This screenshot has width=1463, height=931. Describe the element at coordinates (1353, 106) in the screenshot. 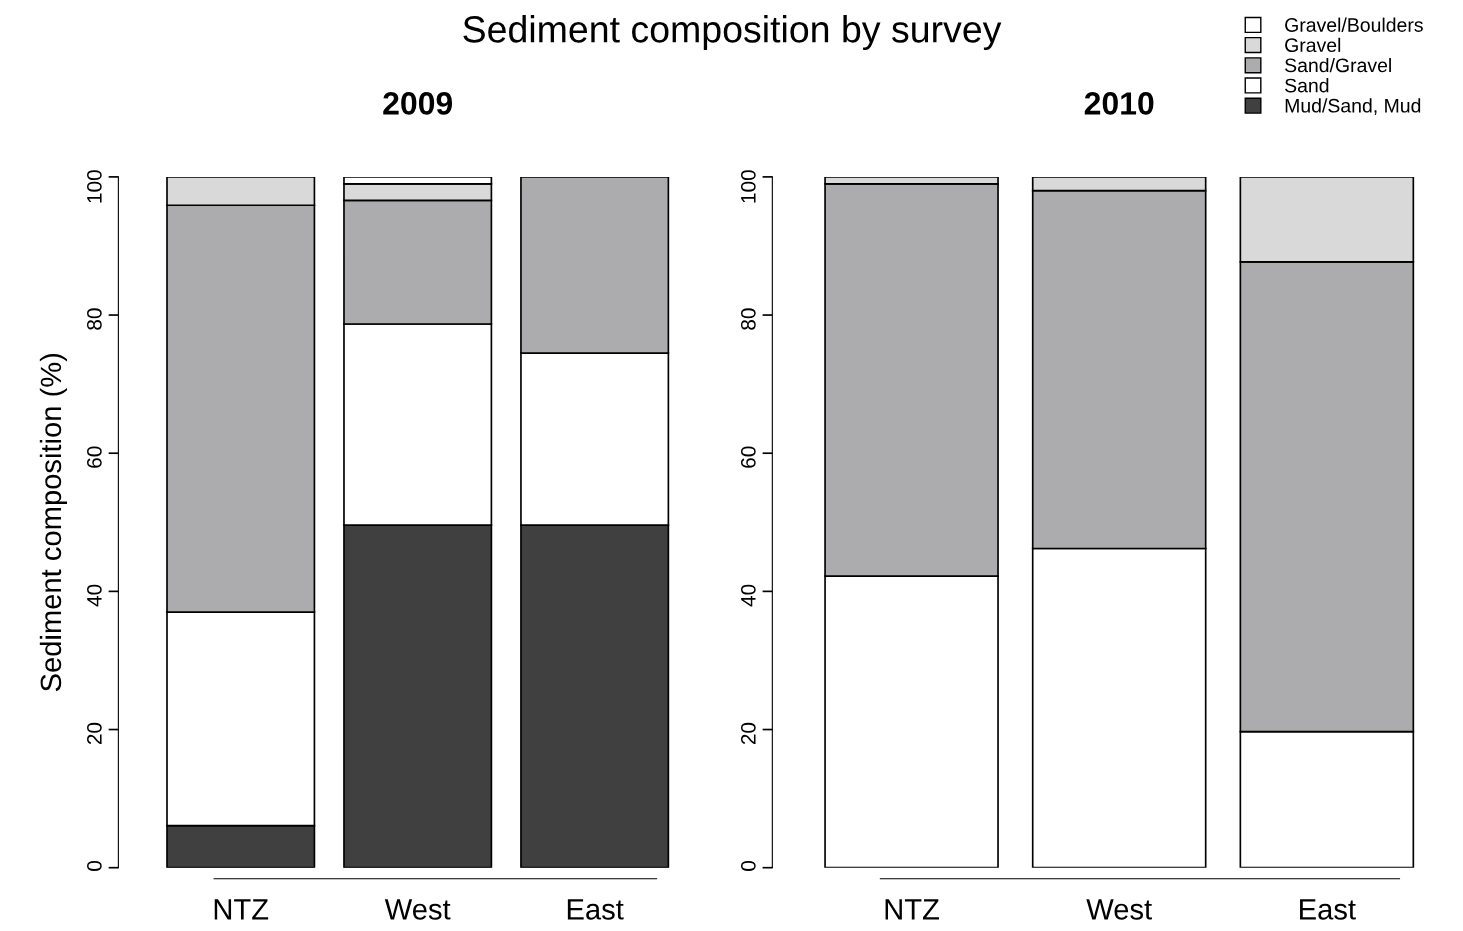

I see `legend-label: Mud/Sand, Mud` at that location.